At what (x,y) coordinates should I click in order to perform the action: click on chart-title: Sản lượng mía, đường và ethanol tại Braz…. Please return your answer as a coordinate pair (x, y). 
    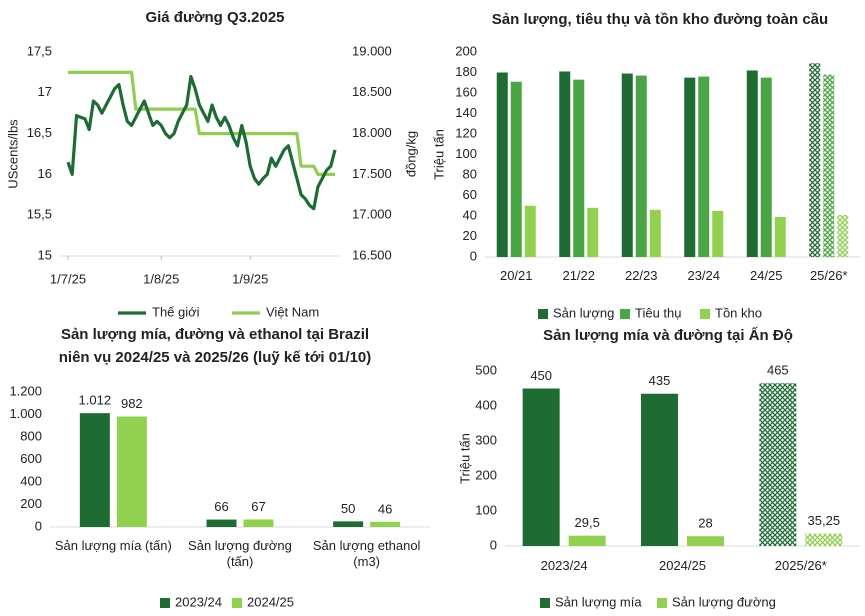
    Looking at the image, I should click on (215, 334).